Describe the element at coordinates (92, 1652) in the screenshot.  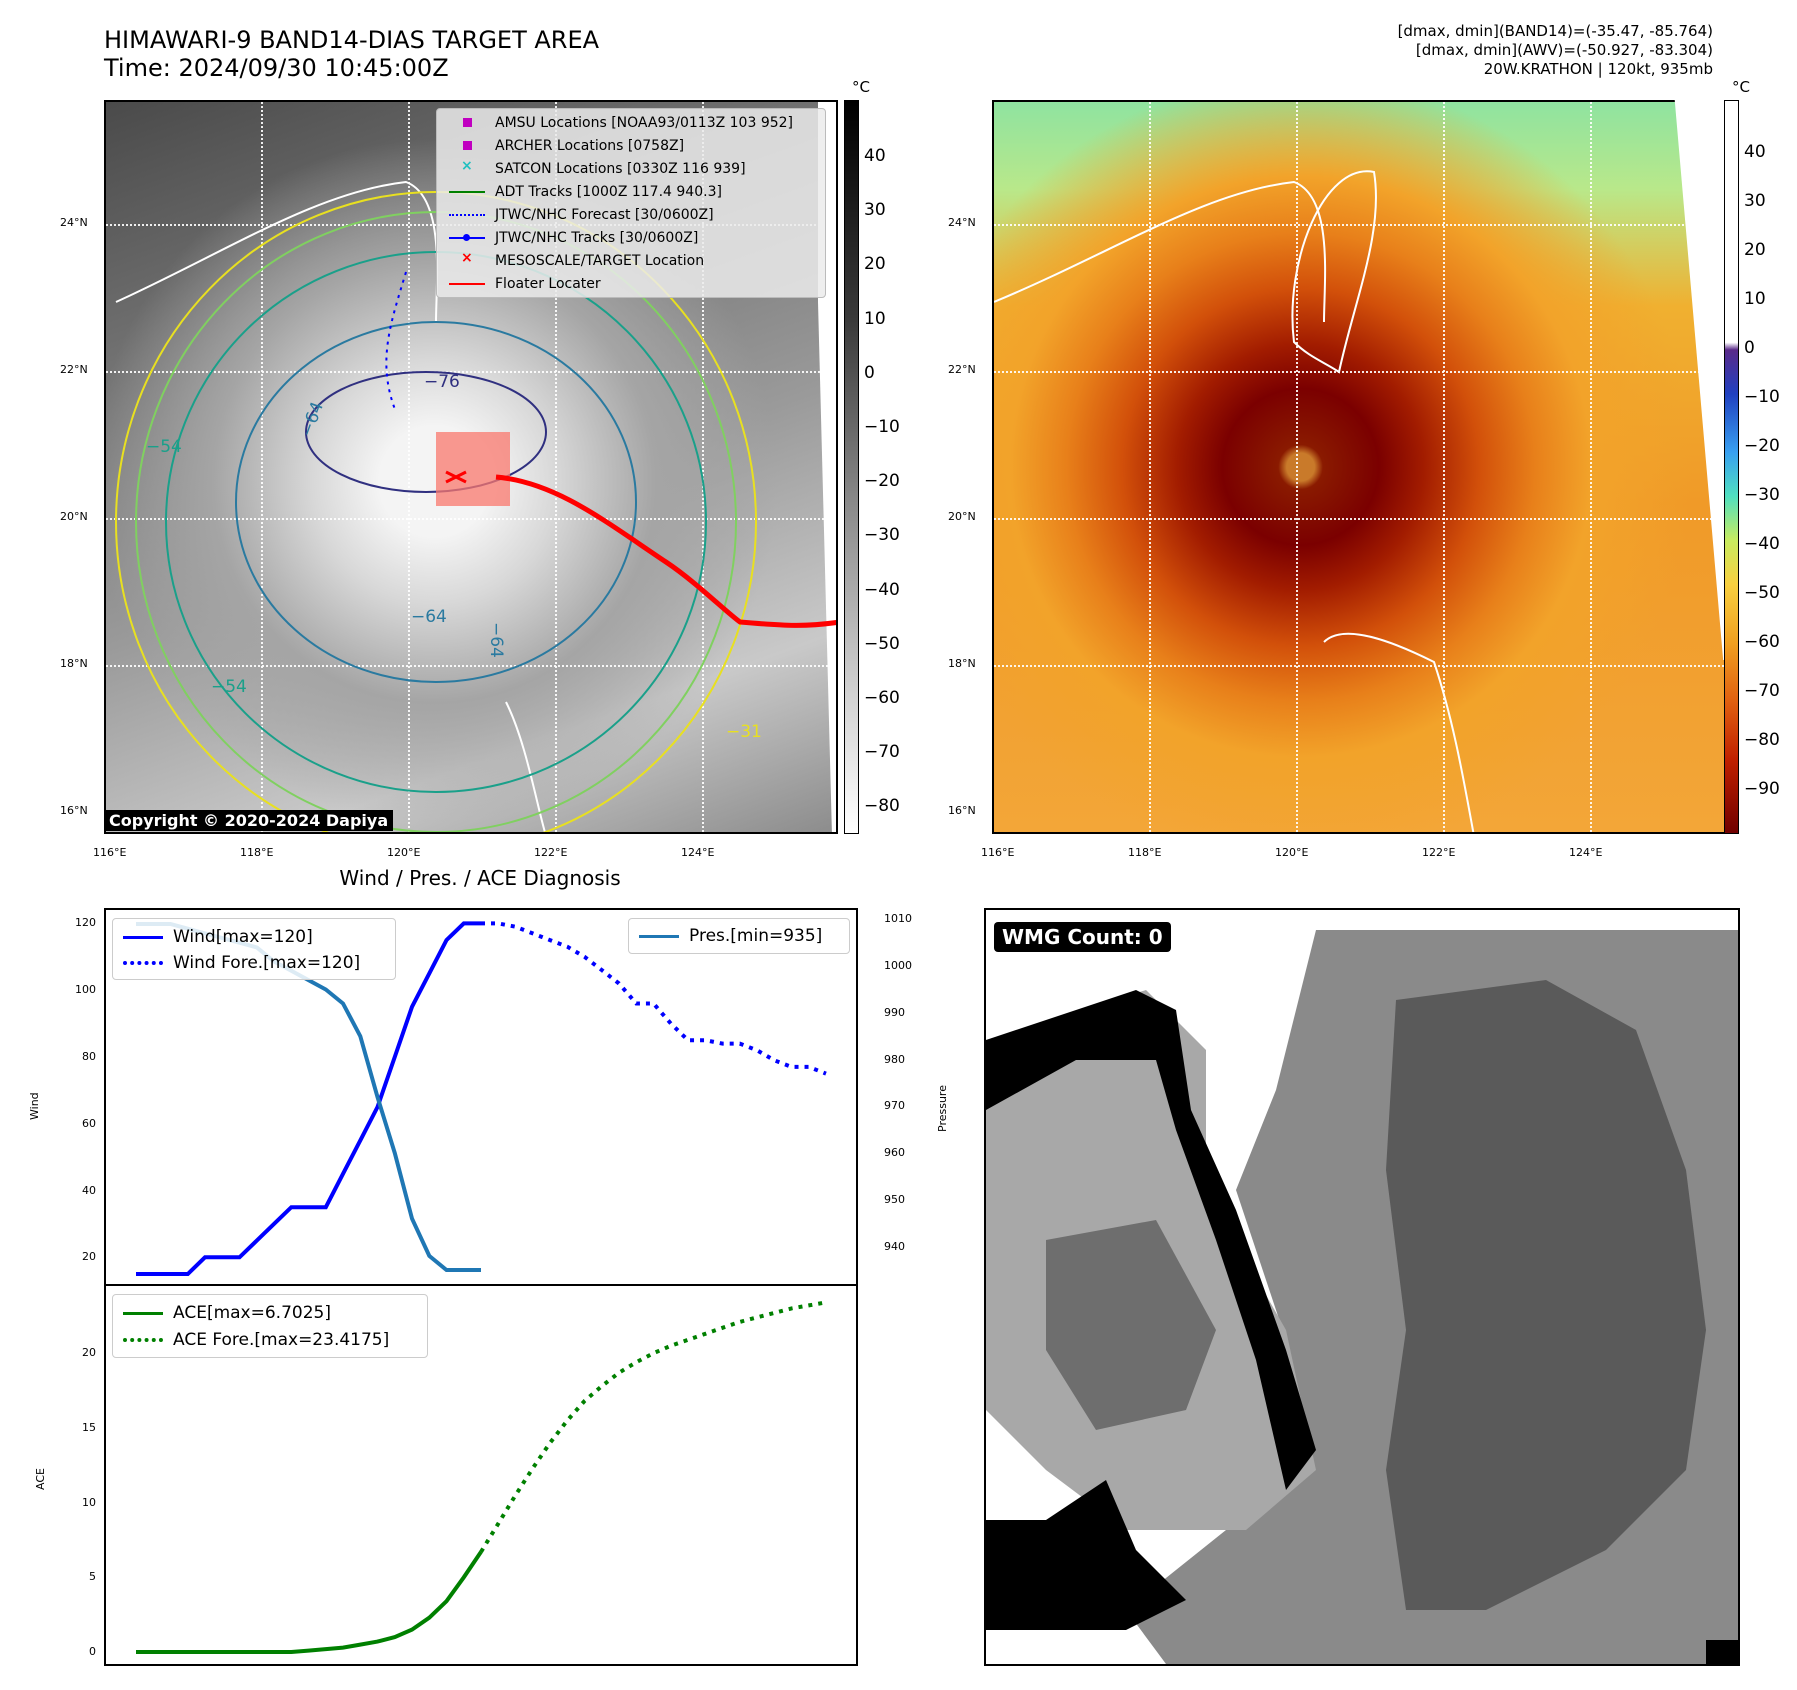
I see `y-tick-label: 0` at that location.